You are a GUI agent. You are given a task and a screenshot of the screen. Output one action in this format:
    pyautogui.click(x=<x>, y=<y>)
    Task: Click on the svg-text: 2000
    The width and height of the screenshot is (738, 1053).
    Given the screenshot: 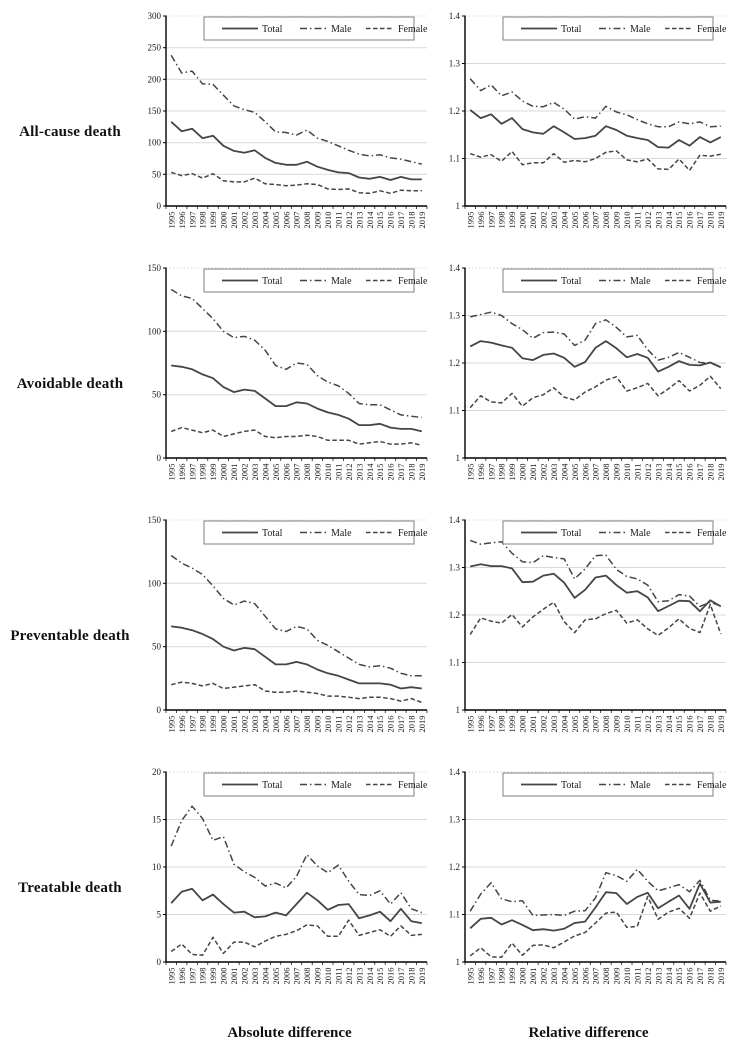 What is the action you would take?
    pyautogui.click(x=523, y=976)
    